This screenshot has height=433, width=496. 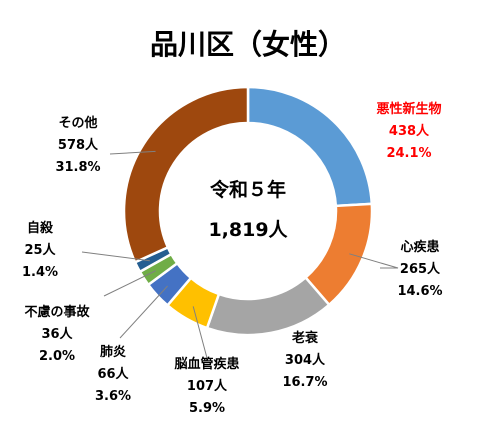 I want to click on percent-label-1: 14.6%, so click(x=419, y=291).